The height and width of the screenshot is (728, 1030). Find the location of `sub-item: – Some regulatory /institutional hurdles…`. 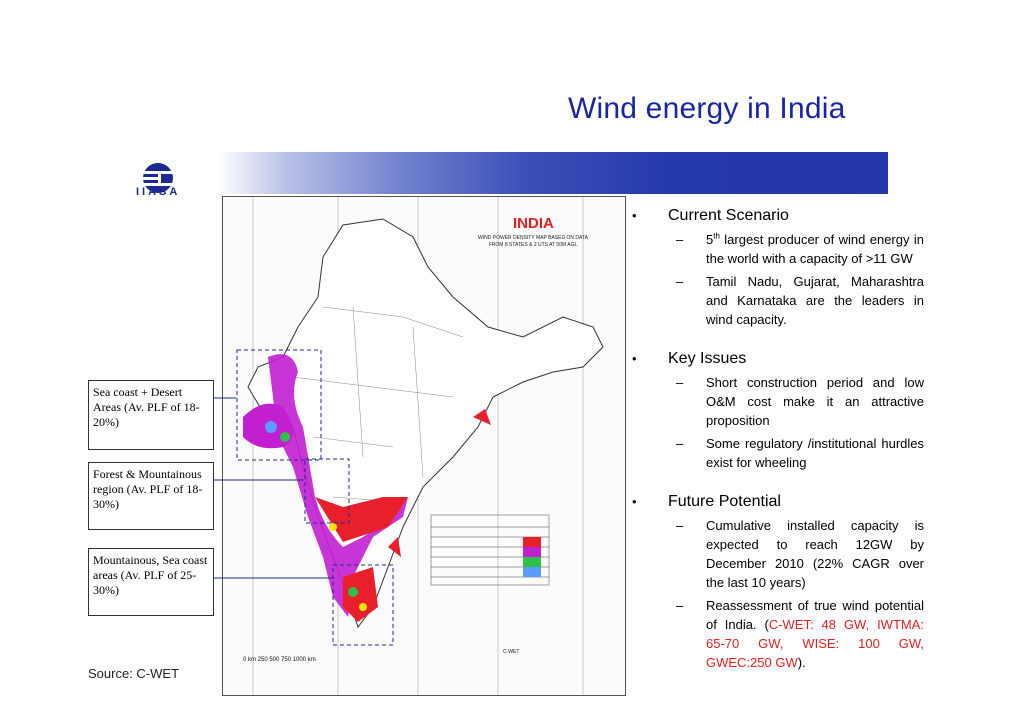

sub-item: – Some regulatory /institutional hurdles… is located at coordinates (800, 453).